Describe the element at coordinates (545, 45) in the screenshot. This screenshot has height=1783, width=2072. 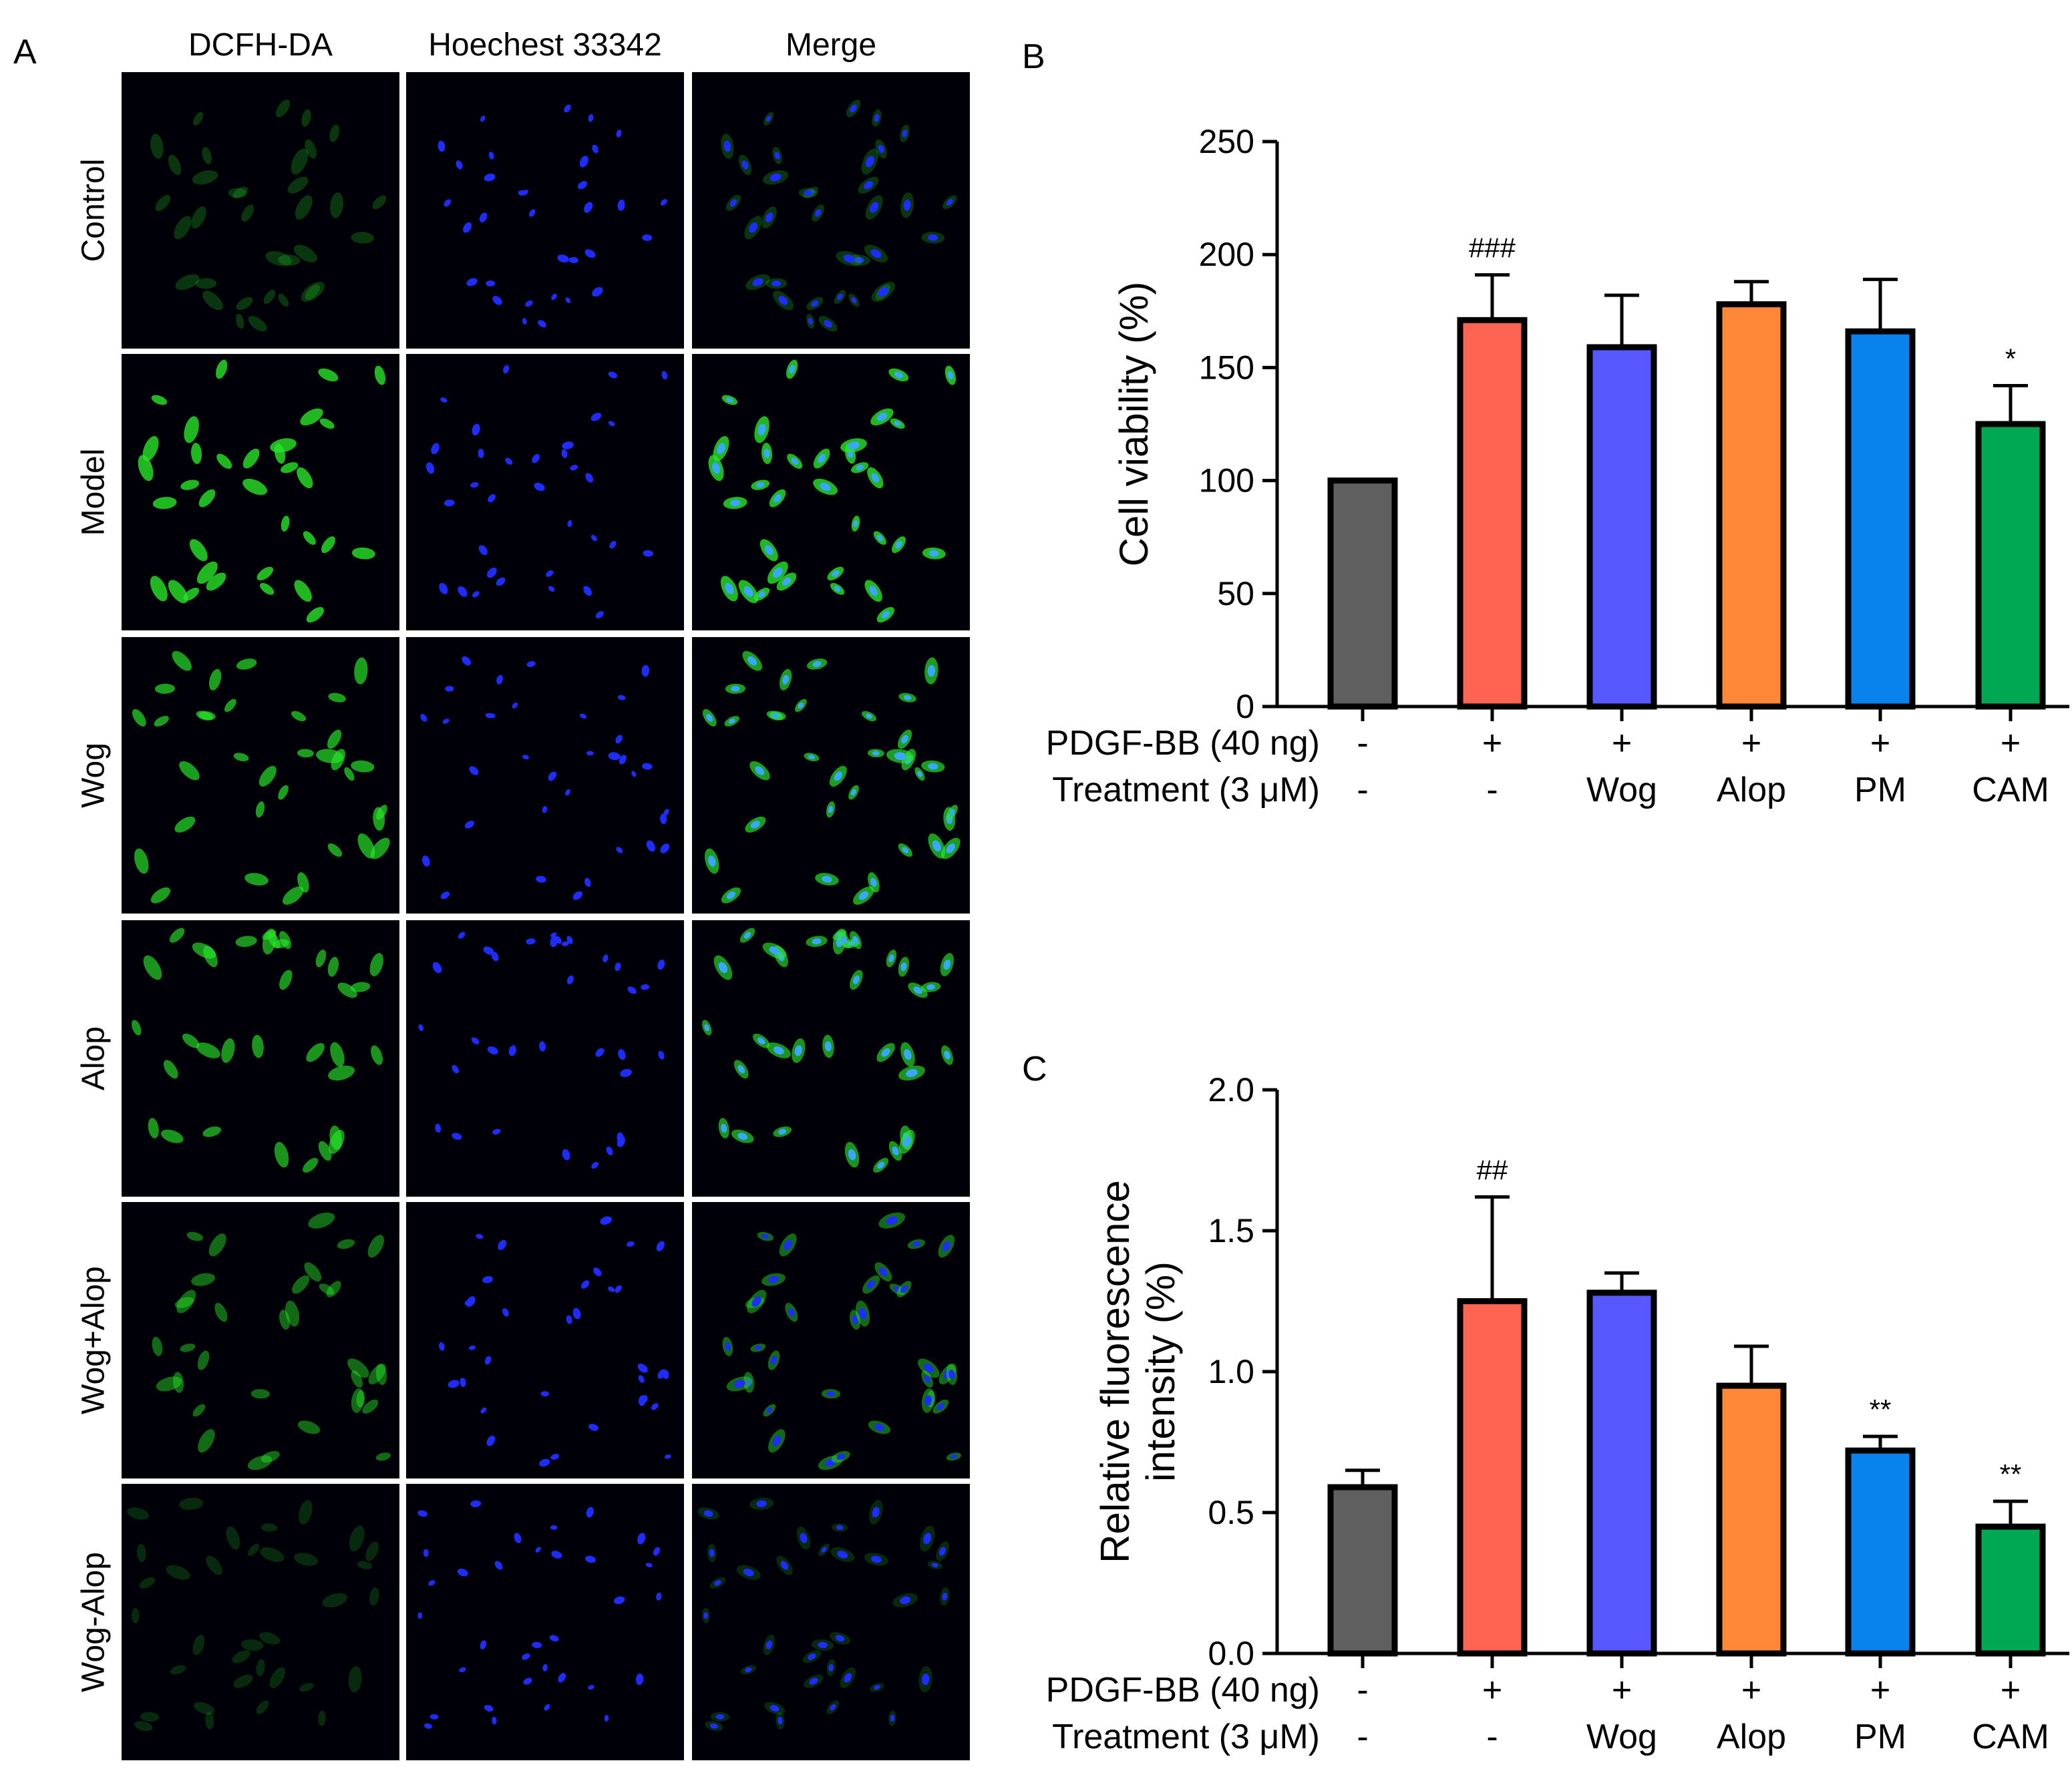
I see `column-header: Hoechest 33342` at that location.